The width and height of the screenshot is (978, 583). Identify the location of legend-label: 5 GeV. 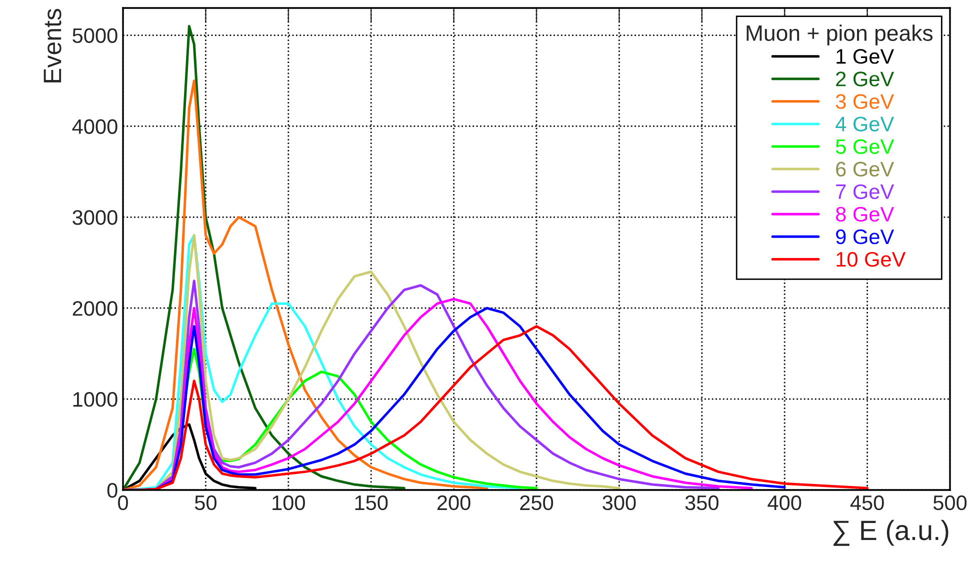
(865, 146).